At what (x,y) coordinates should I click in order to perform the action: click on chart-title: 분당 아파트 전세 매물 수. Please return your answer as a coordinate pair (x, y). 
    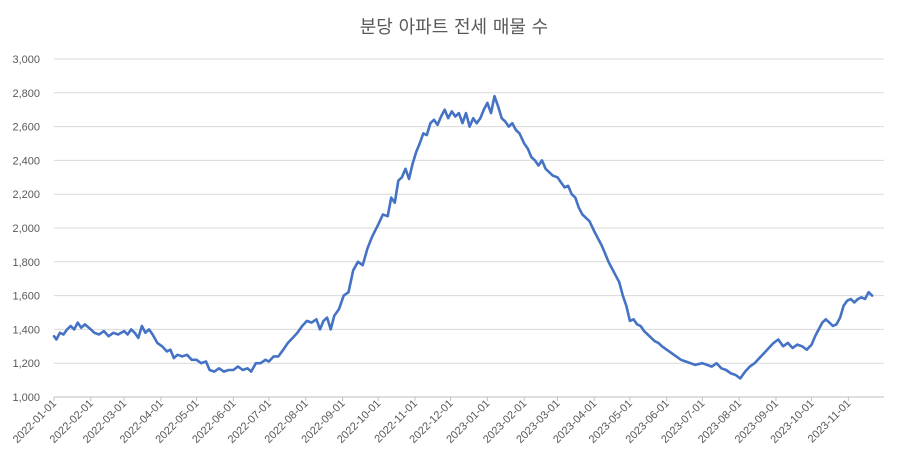
    Looking at the image, I should click on (454, 27).